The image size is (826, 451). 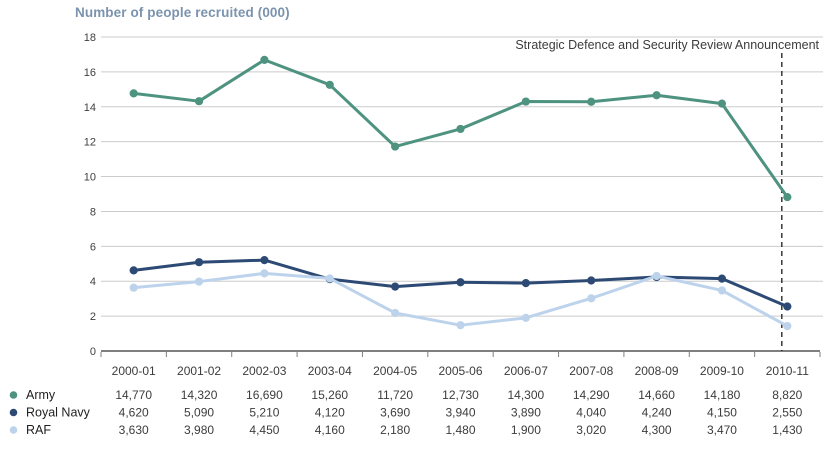 What do you see at coordinates (264, 413) in the screenshot?
I see `table-cell-royal-navy: 5,210` at bounding box center [264, 413].